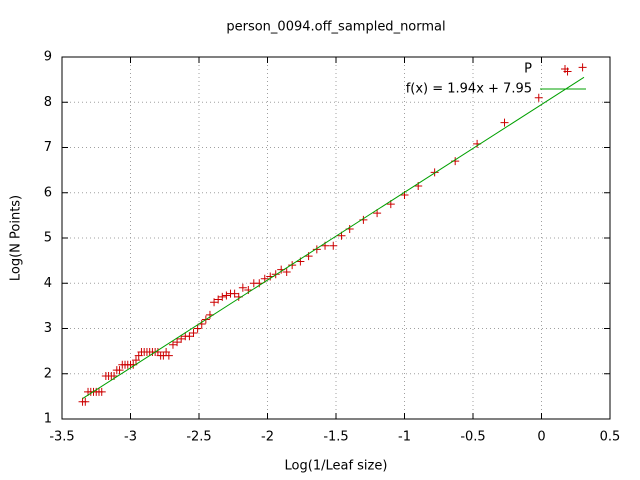 This screenshot has height=480, width=640. Describe the element at coordinates (48, 328) in the screenshot. I see `y-tick-label: 3` at that location.